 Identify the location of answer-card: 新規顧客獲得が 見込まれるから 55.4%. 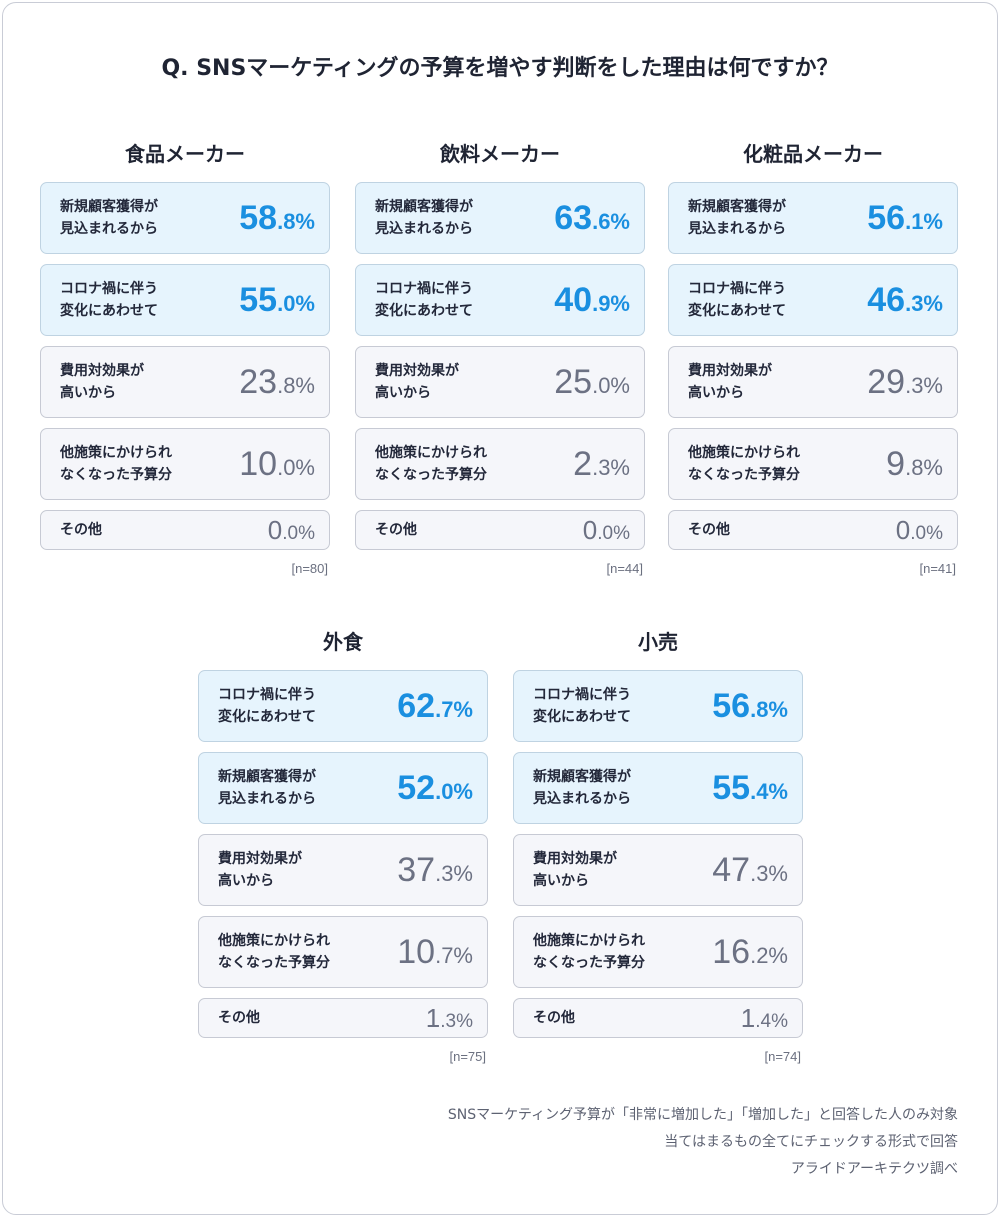
(658, 788).